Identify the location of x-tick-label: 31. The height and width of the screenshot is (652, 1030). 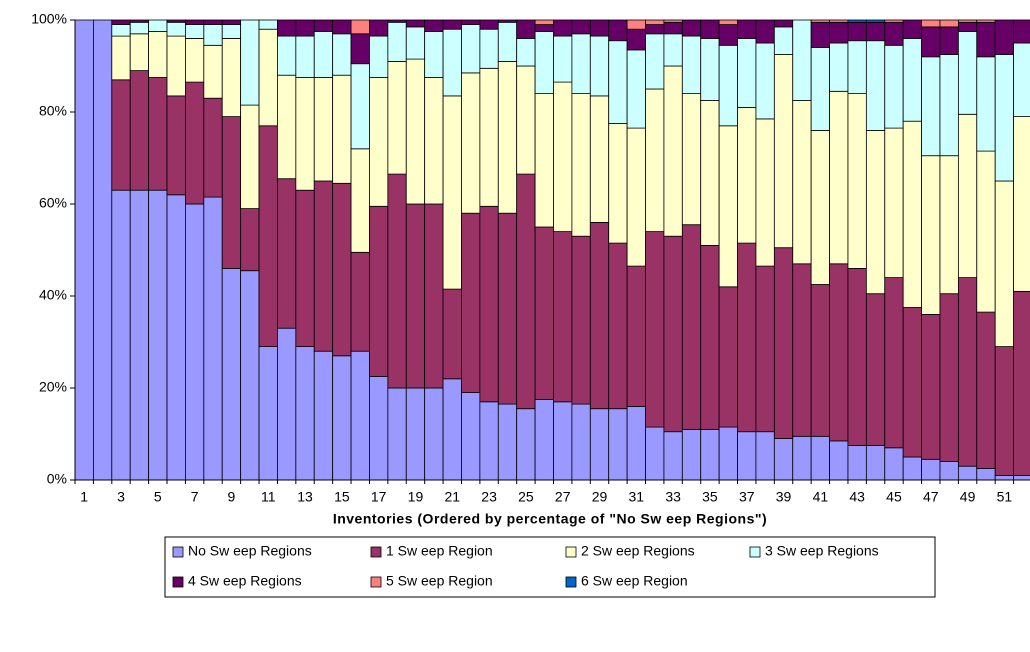
(637, 497).